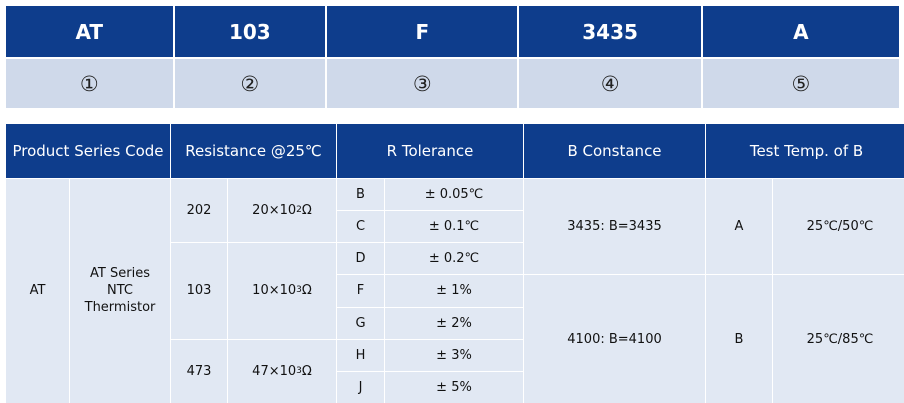  What do you see at coordinates (614, 227) in the screenshot?
I see `b-constance-value: 3435: B=3435` at bounding box center [614, 227].